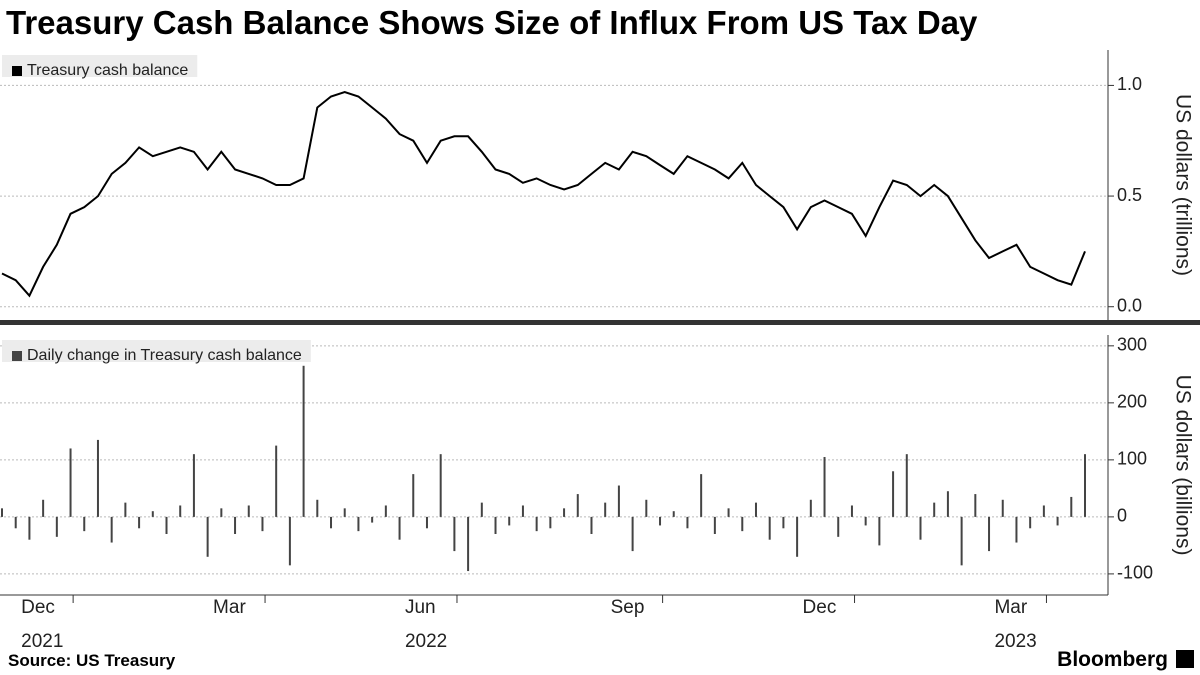 The width and height of the screenshot is (1200, 675). What do you see at coordinates (1135, 573) in the screenshot?
I see `y-tick-label: -100` at bounding box center [1135, 573].